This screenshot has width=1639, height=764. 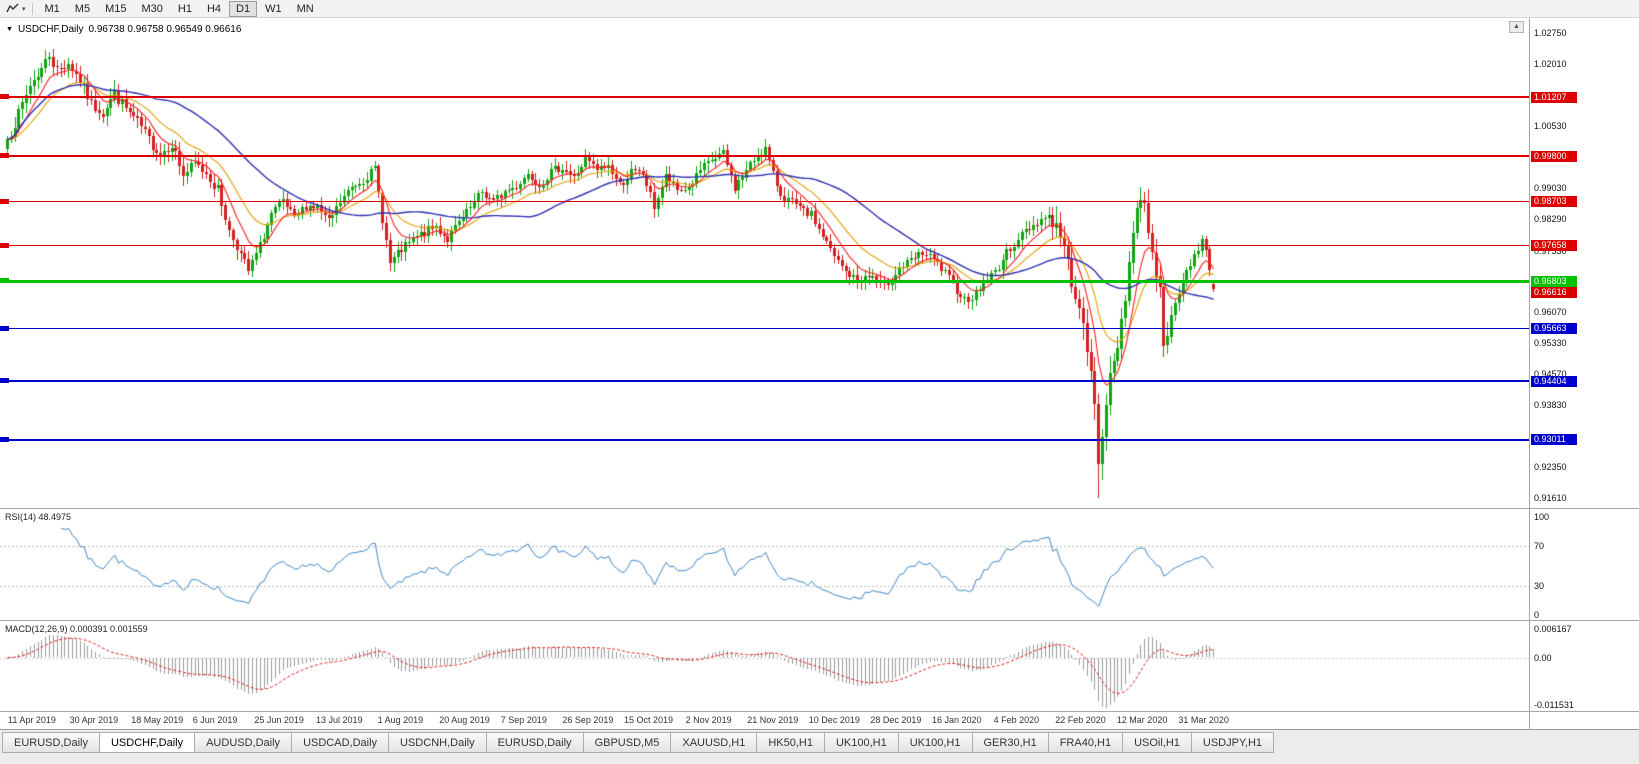 I want to click on date-axis-label: 26 Sep 2019, so click(x=588, y=720).